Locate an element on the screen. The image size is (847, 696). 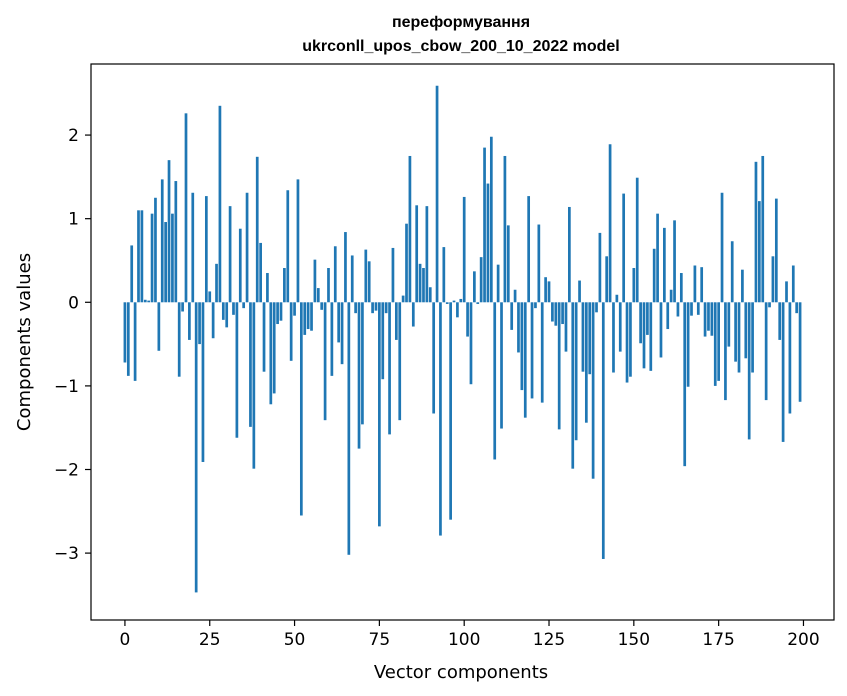
x-axis: 0 25 50 75 100 125 150 175 200 is located at coordinates (470, 635).